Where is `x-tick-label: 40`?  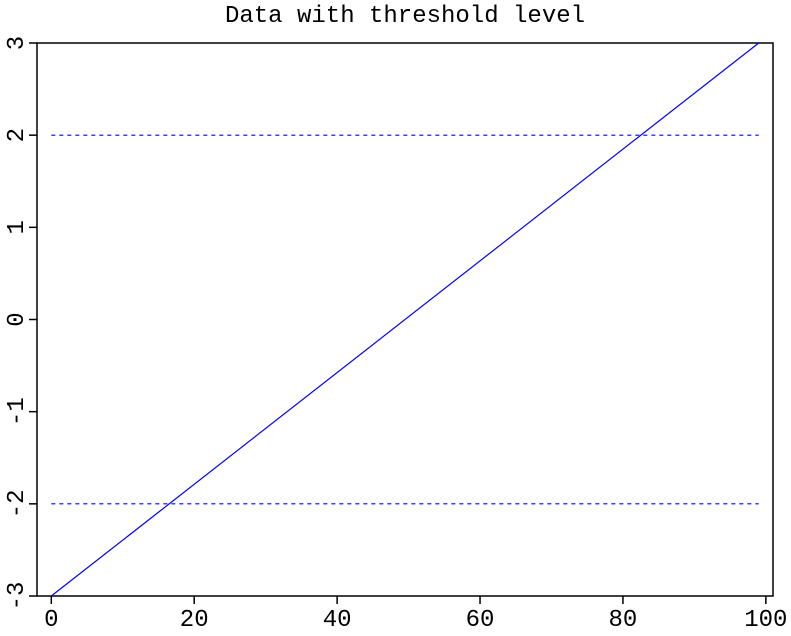 x-tick-label: 40 is located at coordinates (337, 619).